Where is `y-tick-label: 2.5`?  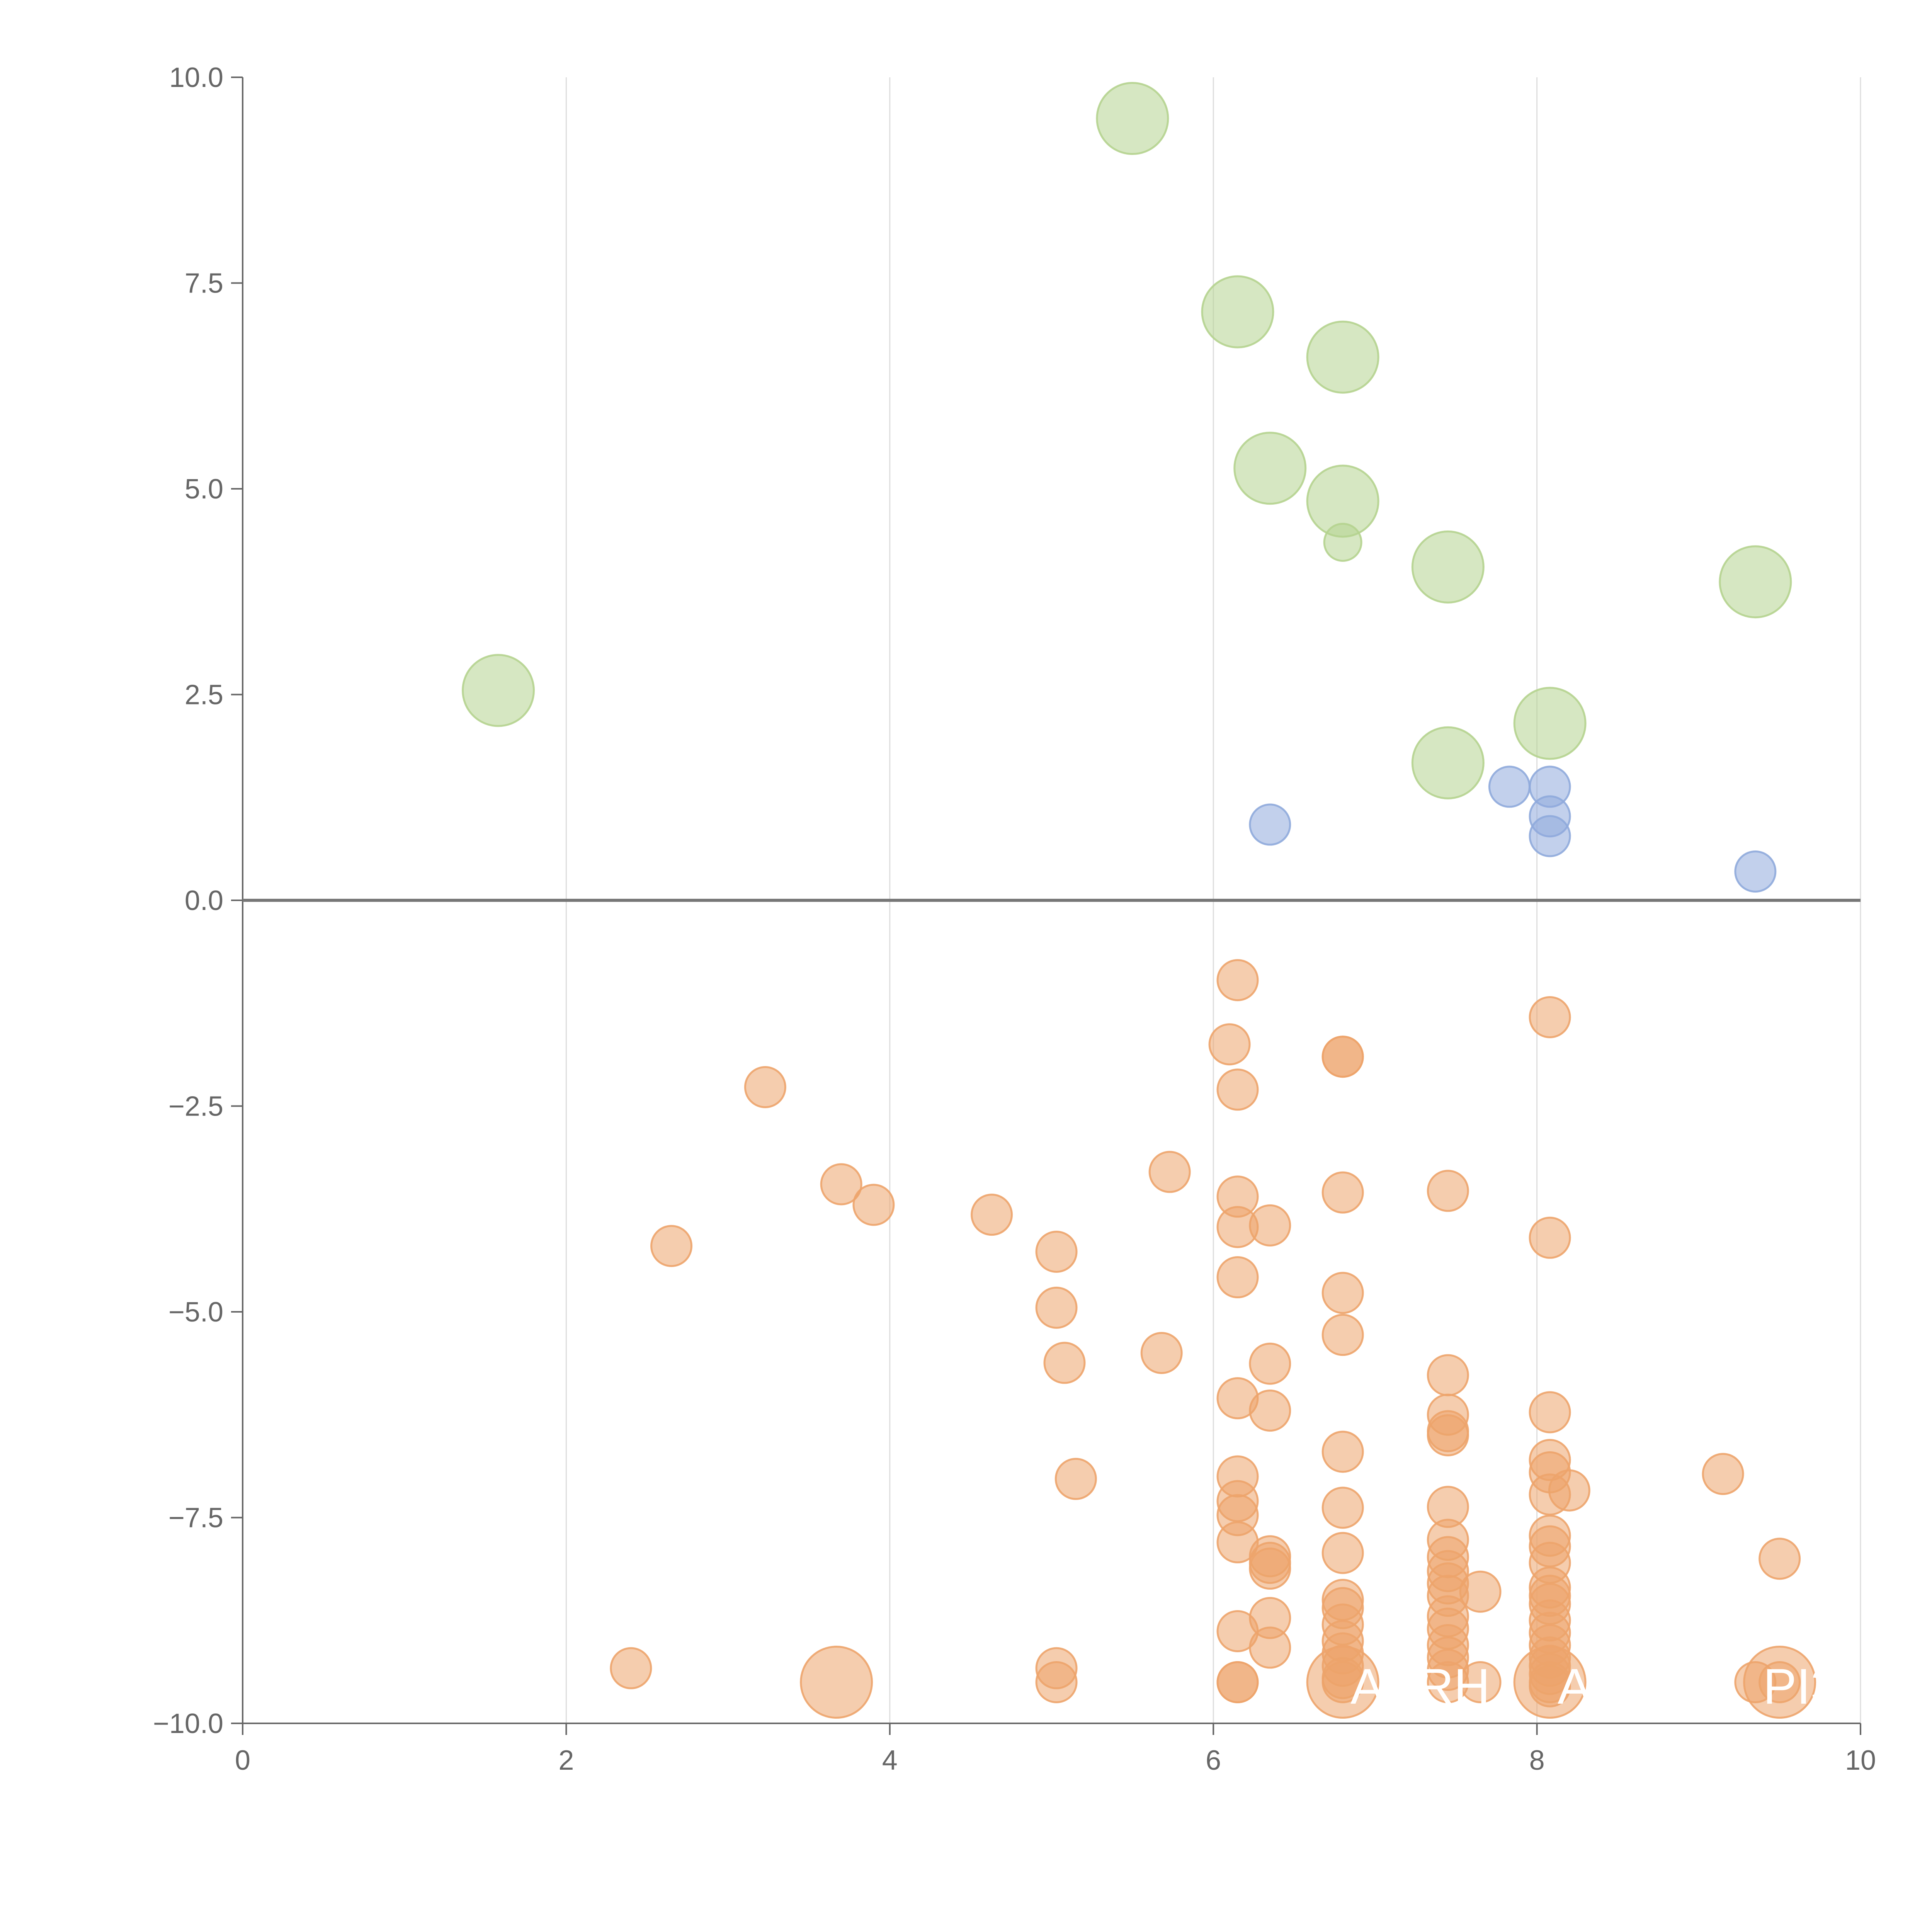
y-tick-label: 2.5 is located at coordinates (204, 695).